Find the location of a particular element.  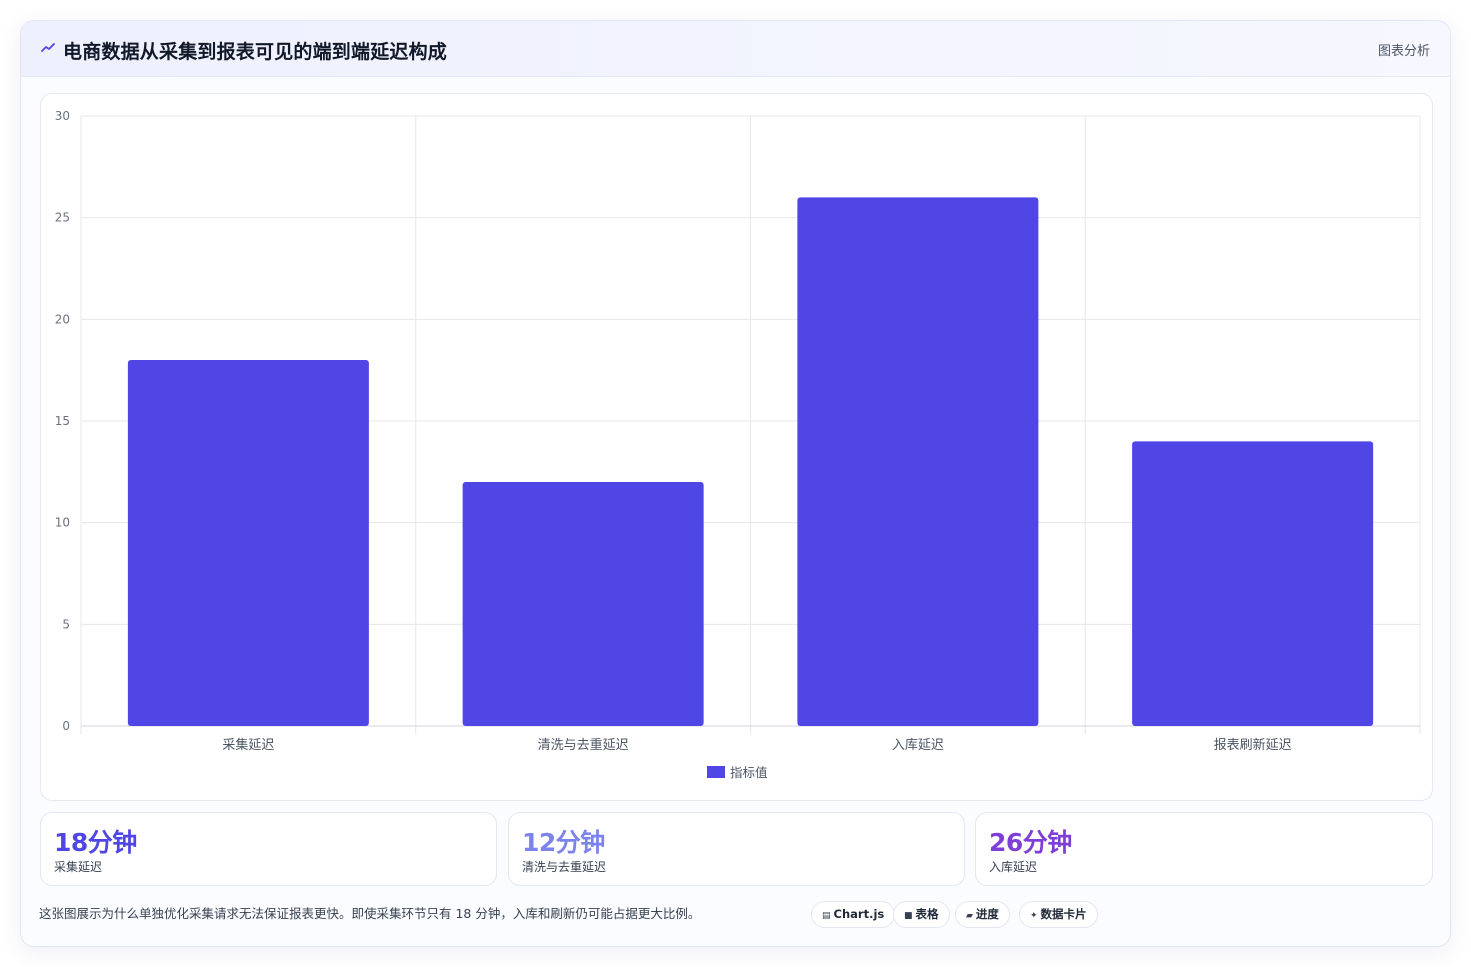

pill-data-cards: ✦ 数据卡片 is located at coordinates (1058, 914).